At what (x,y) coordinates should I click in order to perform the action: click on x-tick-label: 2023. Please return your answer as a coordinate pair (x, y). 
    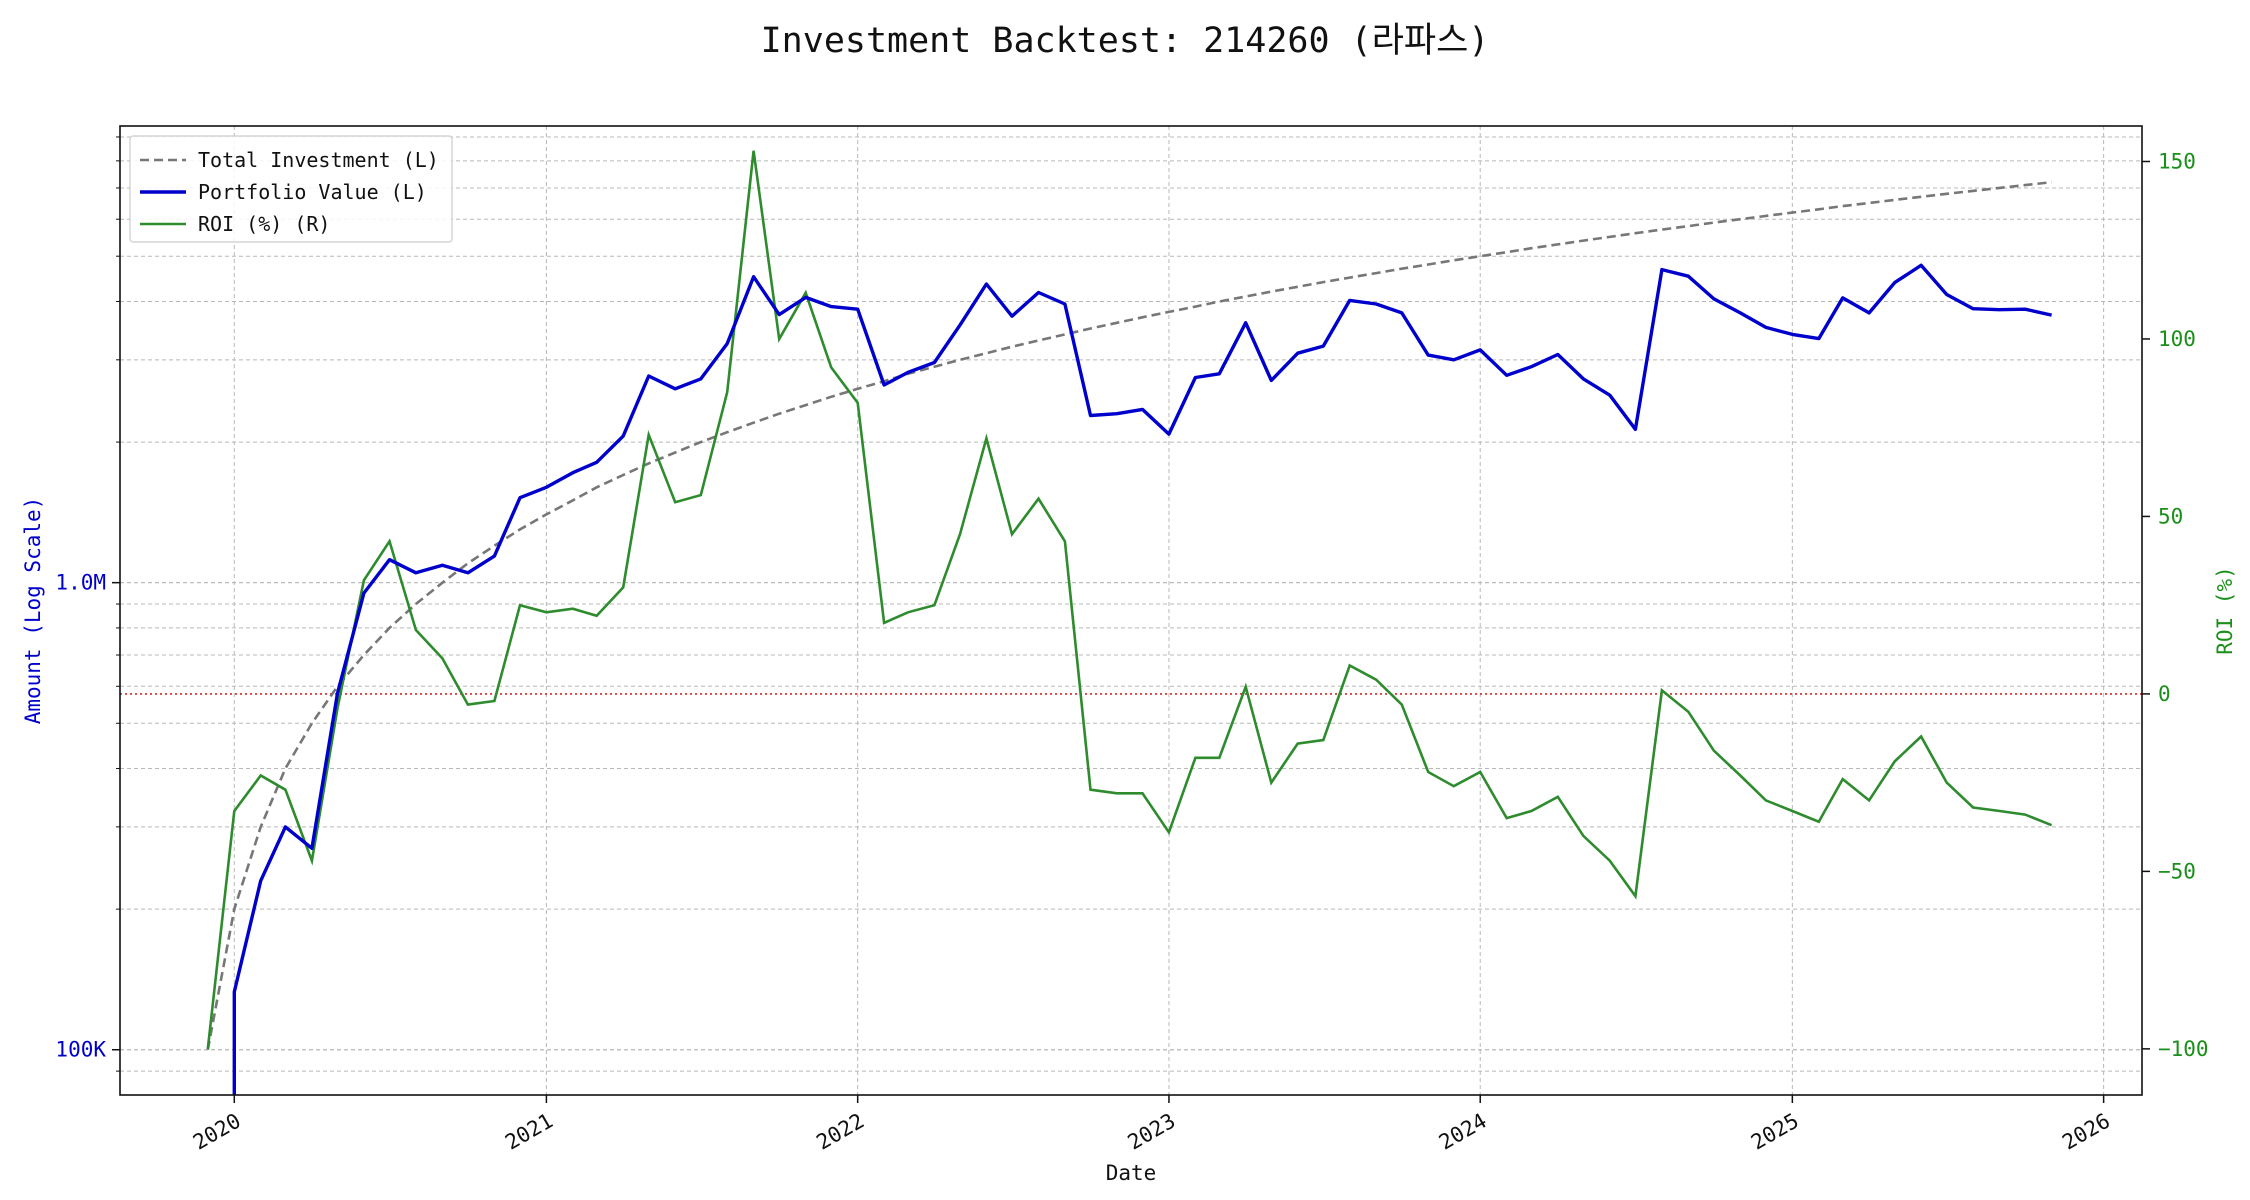
    Looking at the image, I should click on (1152, 1132).